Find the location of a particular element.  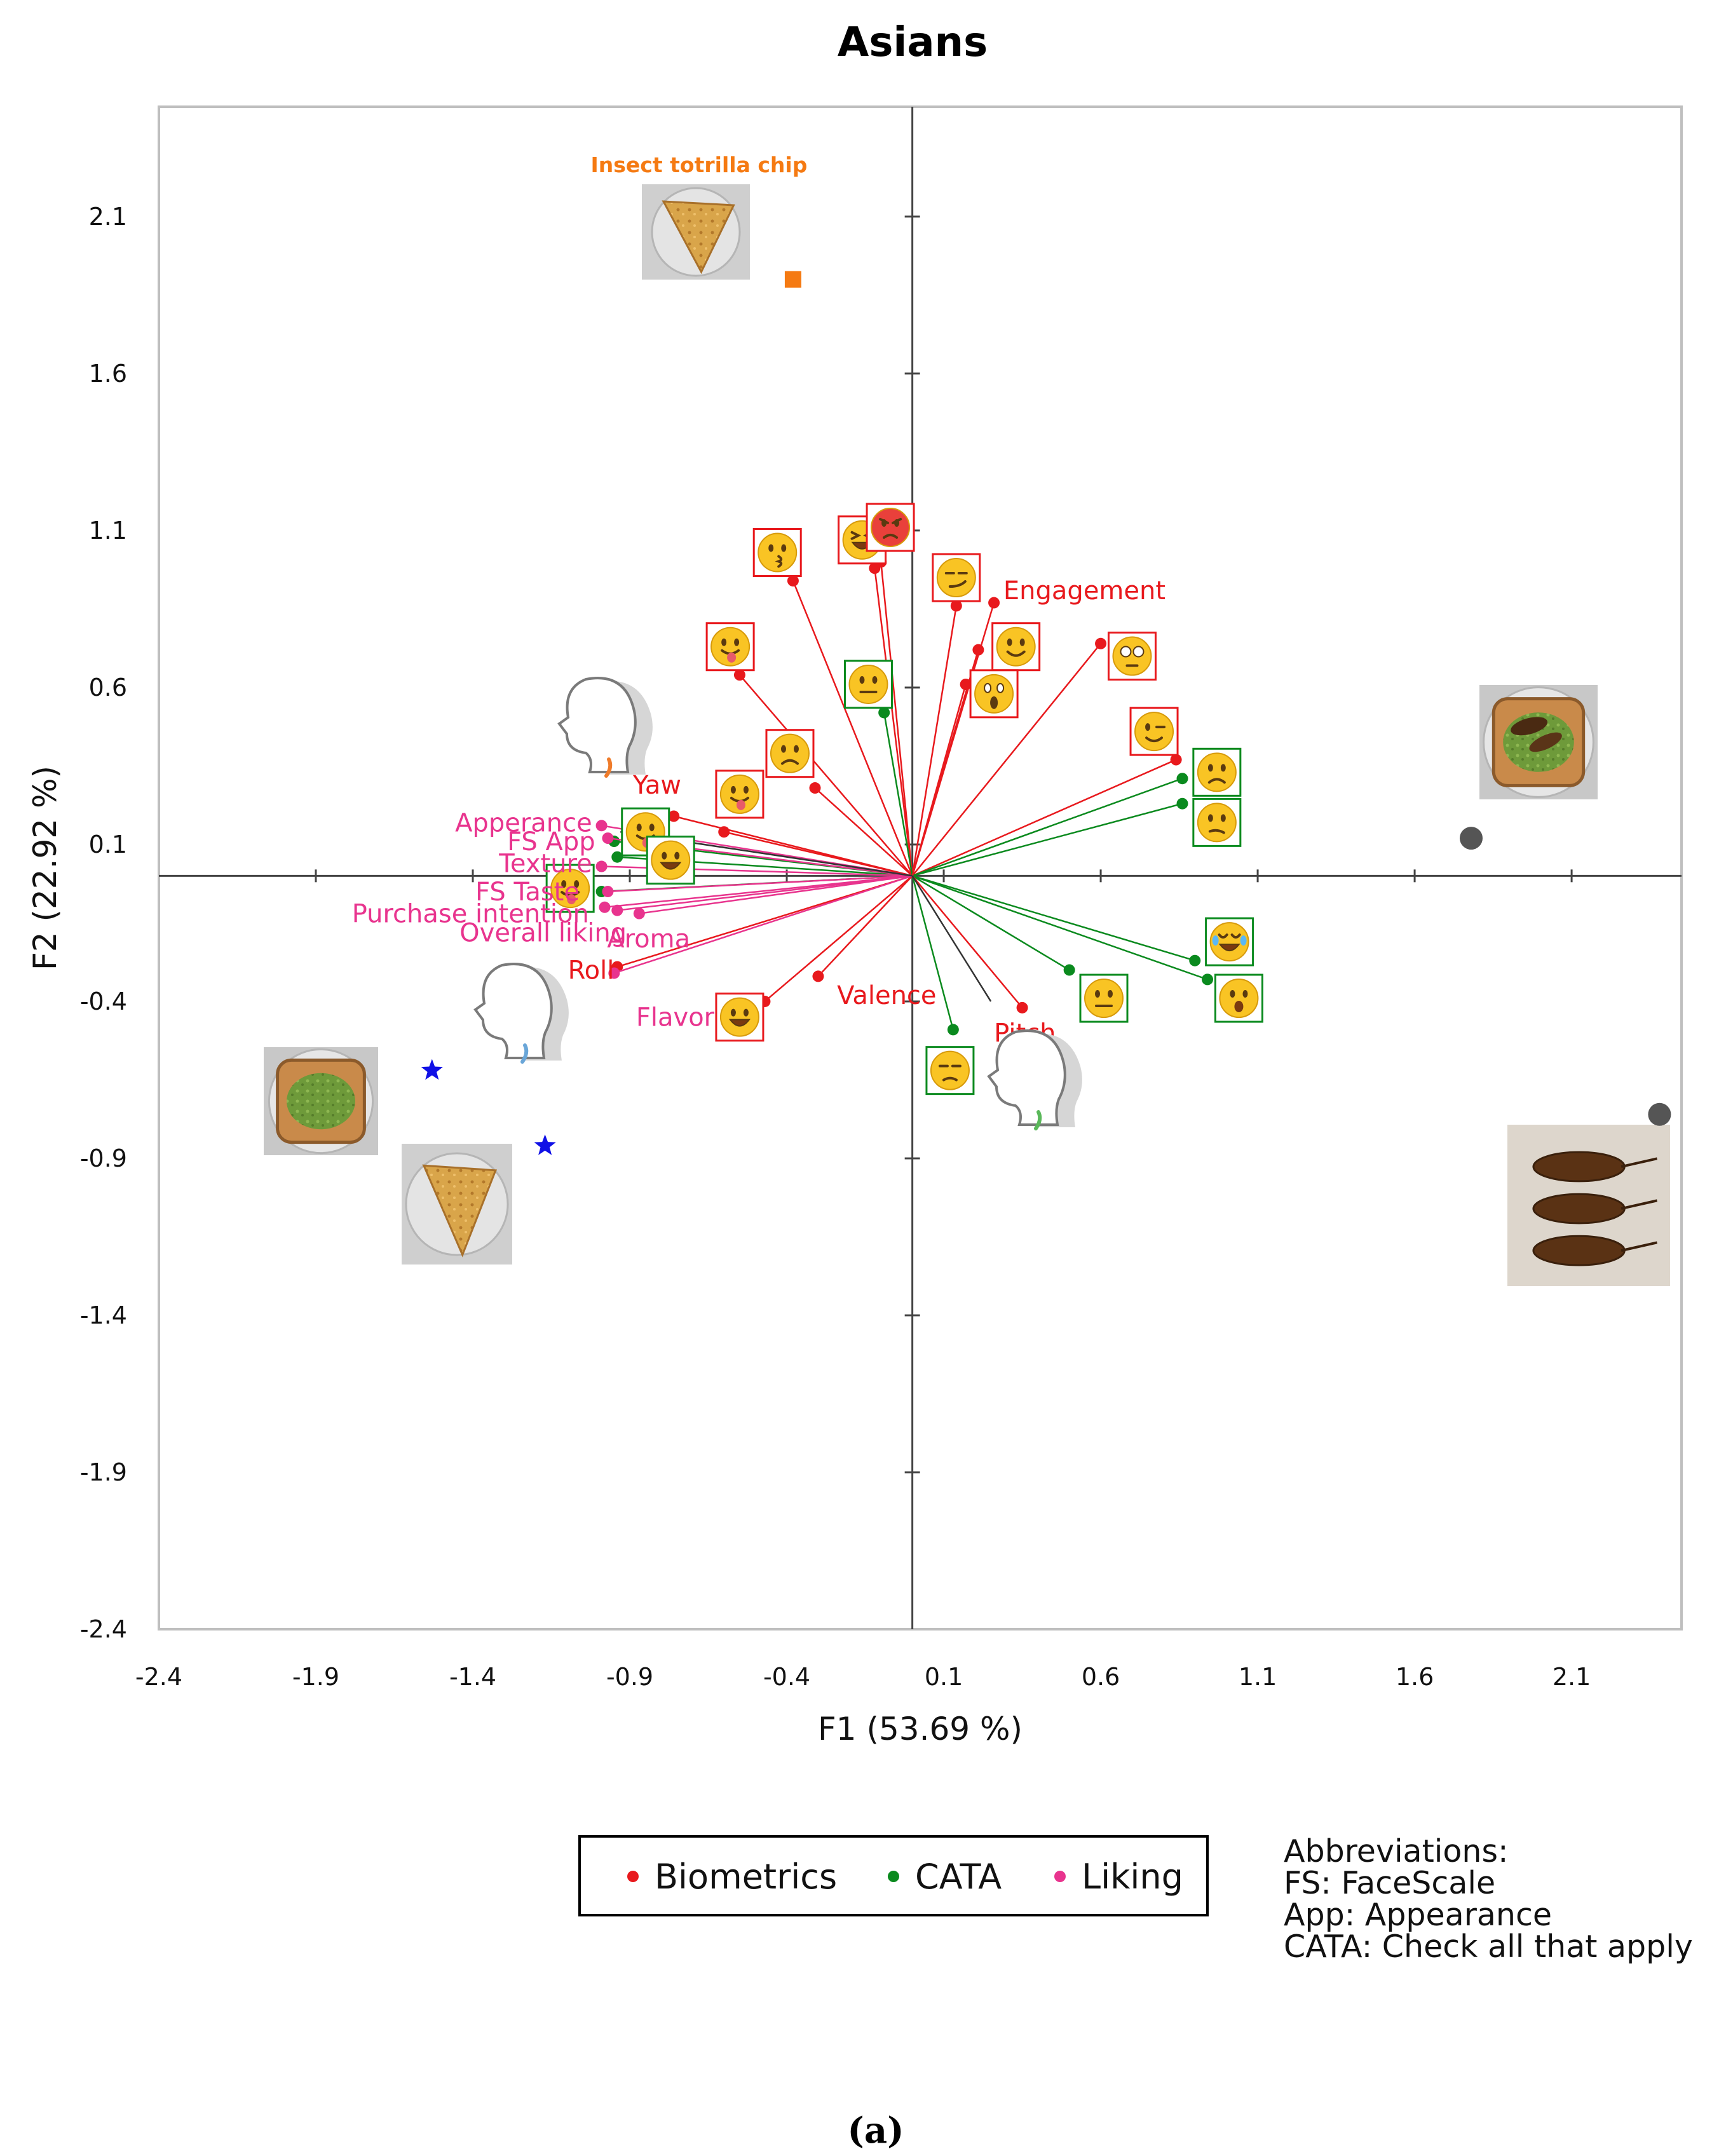

confused-emoji-icon is located at coordinates (1217, 822).